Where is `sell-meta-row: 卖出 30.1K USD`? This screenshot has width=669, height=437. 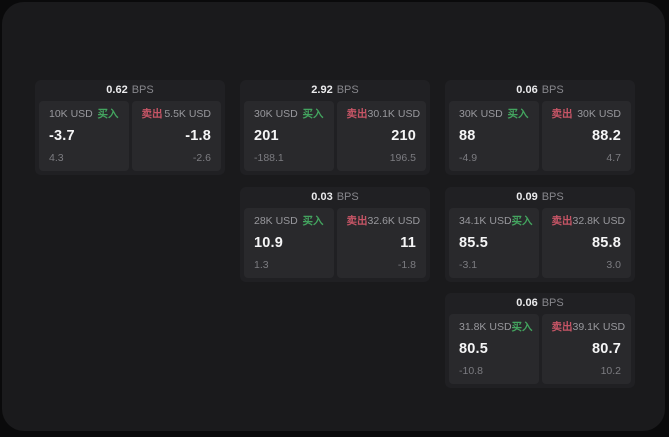 sell-meta-row: 卖出 30.1K USD is located at coordinates (383, 114).